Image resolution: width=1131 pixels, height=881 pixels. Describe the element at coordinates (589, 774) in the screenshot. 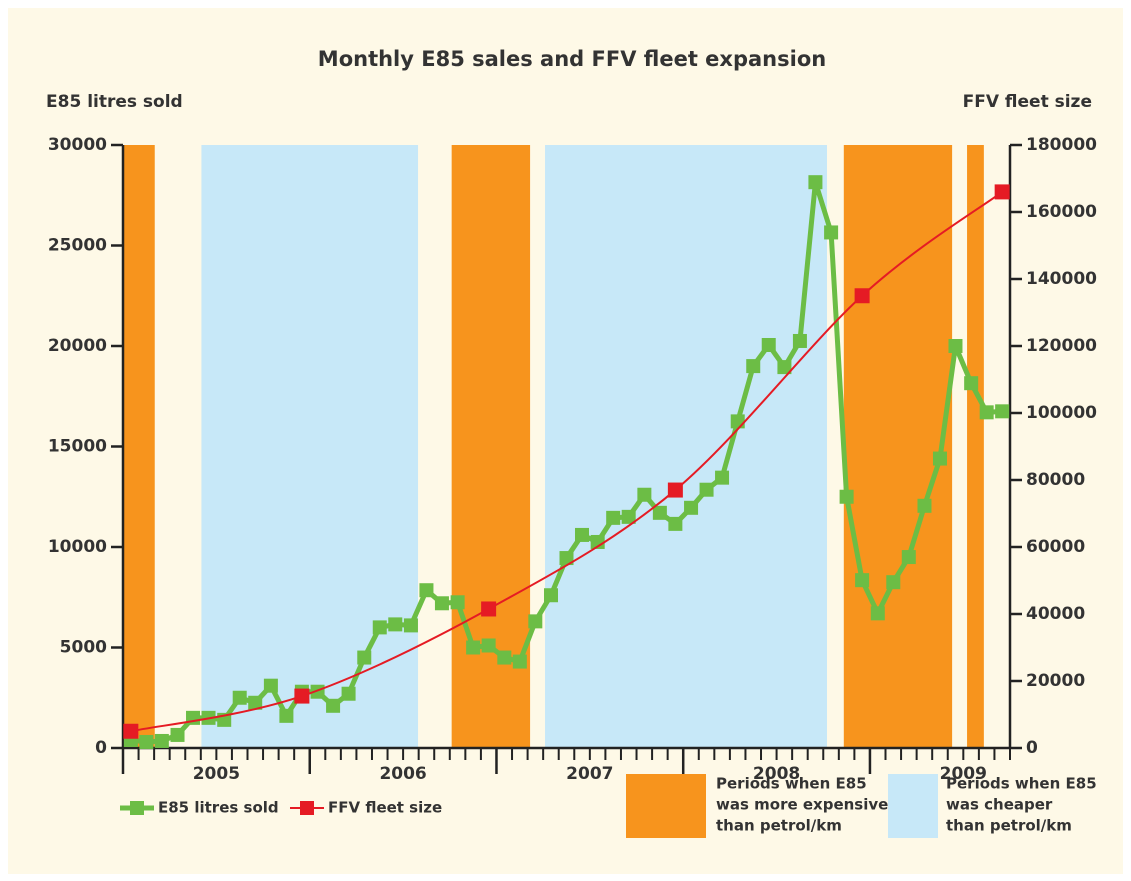

I see `x-tick-label: 2007` at that location.